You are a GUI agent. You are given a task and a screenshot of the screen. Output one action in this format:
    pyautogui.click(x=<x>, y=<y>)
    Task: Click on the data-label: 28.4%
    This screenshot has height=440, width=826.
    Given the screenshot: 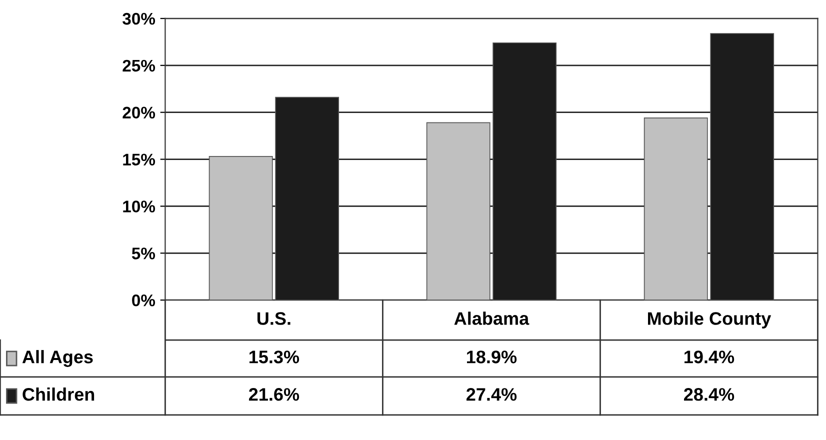 What is the action you would take?
    pyautogui.click(x=709, y=394)
    